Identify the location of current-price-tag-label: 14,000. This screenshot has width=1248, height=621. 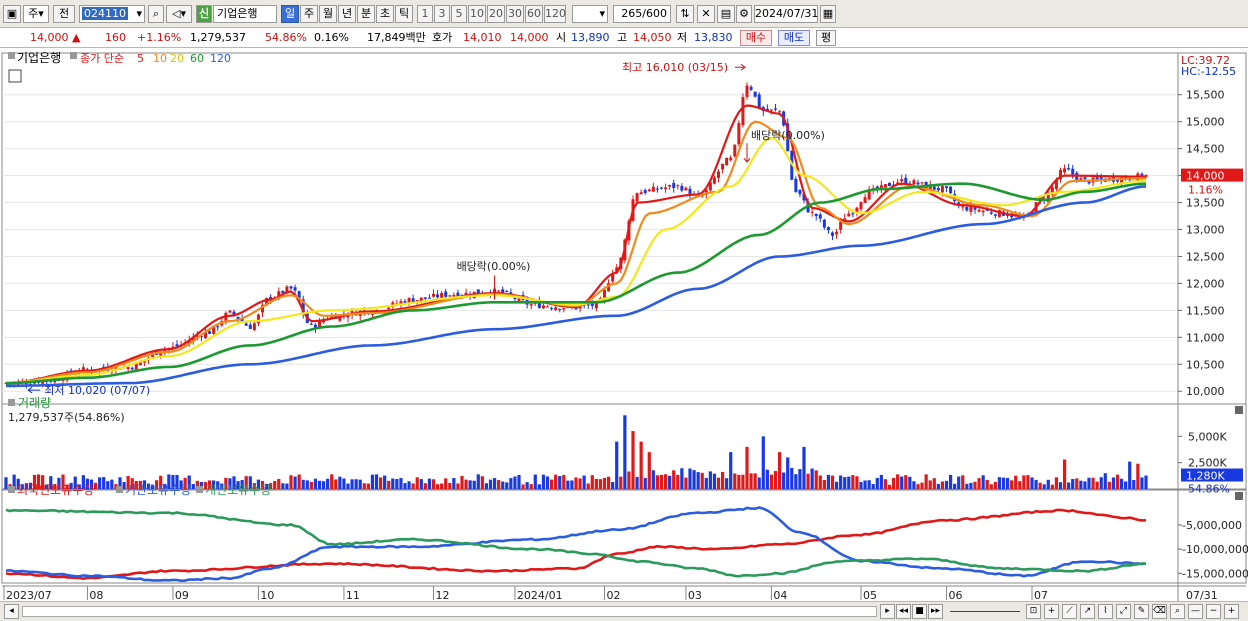
(1205, 176).